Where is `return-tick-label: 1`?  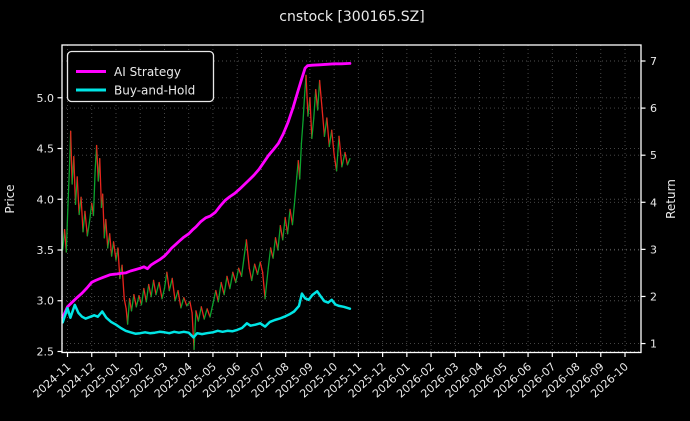 return-tick-label: 1 is located at coordinates (653, 344).